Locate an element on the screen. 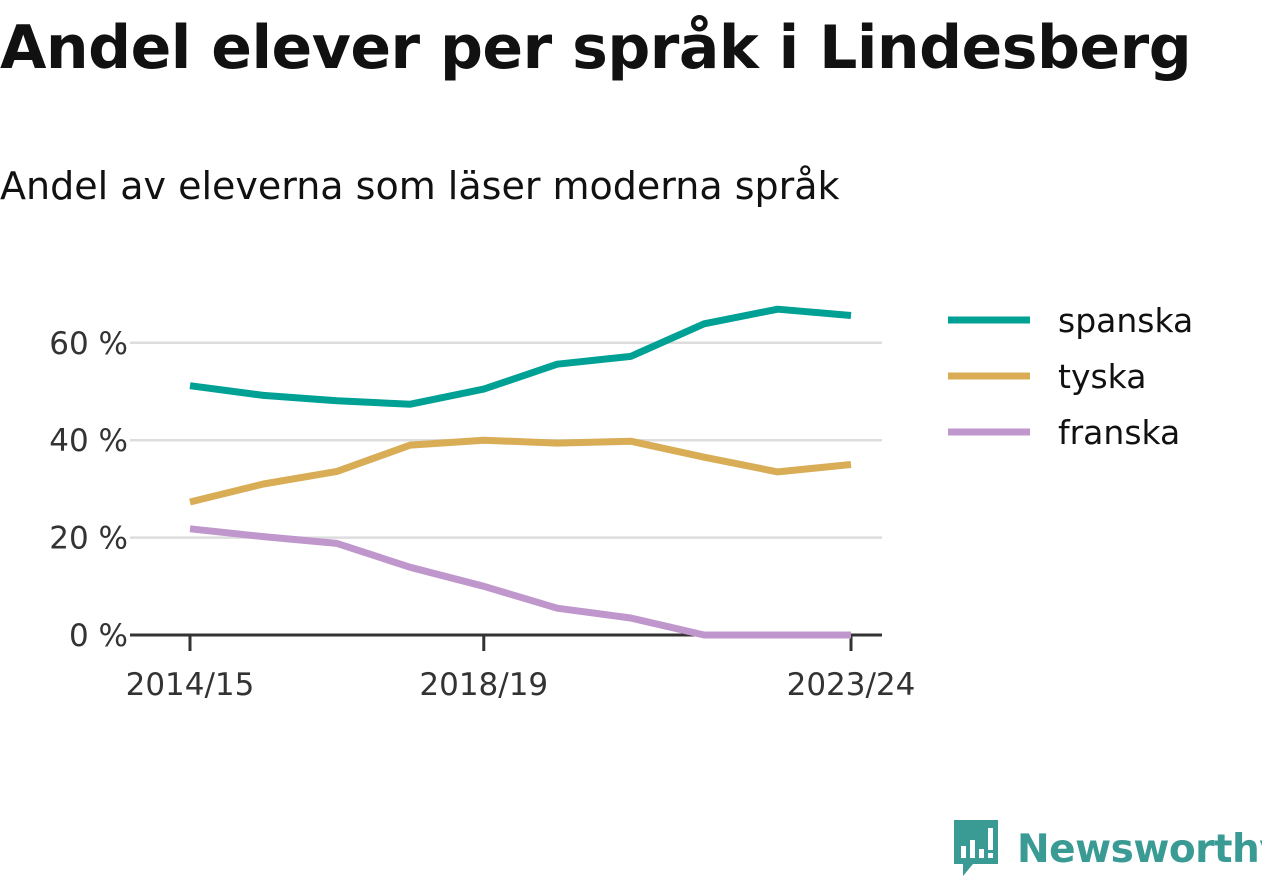 The image size is (1262, 880). legend-label-tyska: tyska is located at coordinates (1102, 376).